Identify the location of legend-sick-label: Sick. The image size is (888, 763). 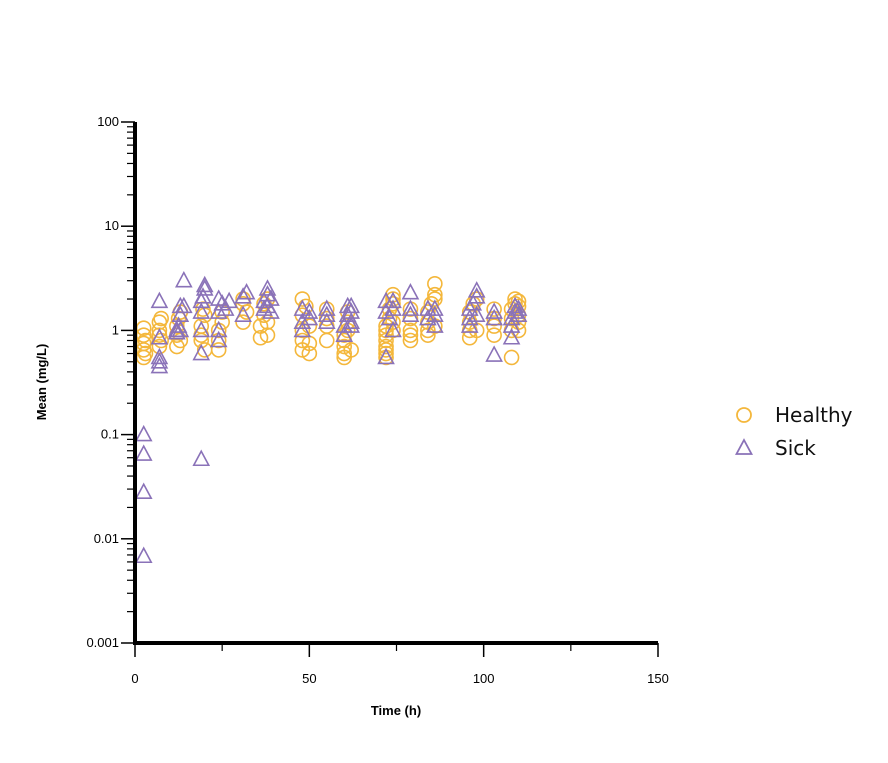
(795, 448).